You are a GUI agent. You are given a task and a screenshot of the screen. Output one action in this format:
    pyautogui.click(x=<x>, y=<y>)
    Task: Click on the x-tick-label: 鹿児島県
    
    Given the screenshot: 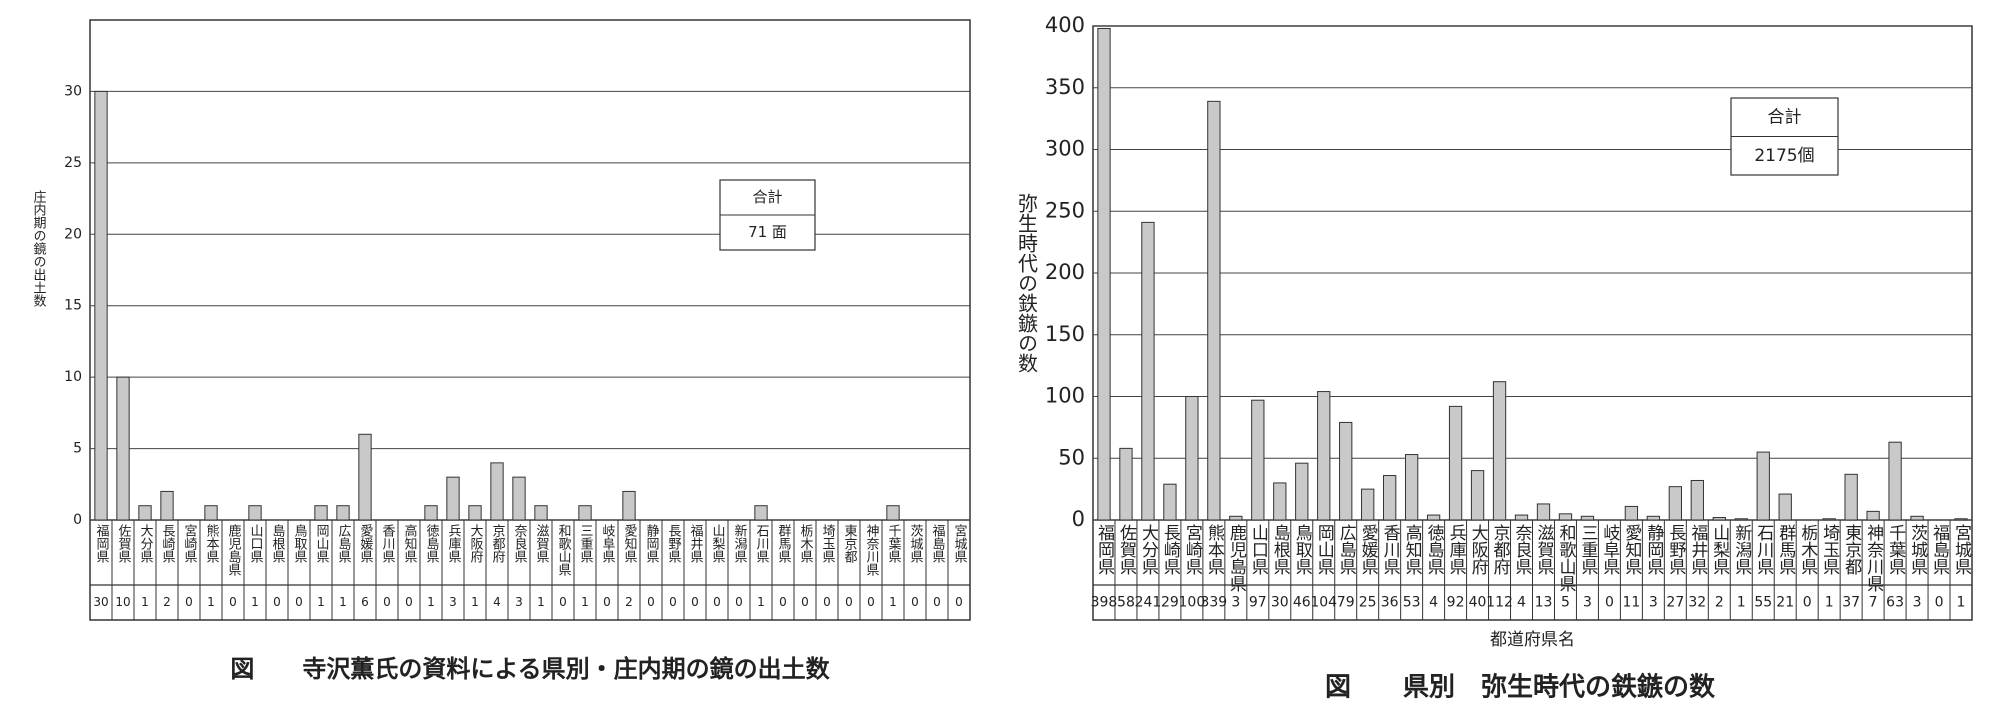 What is the action you would take?
    pyautogui.click(x=1236, y=558)
    